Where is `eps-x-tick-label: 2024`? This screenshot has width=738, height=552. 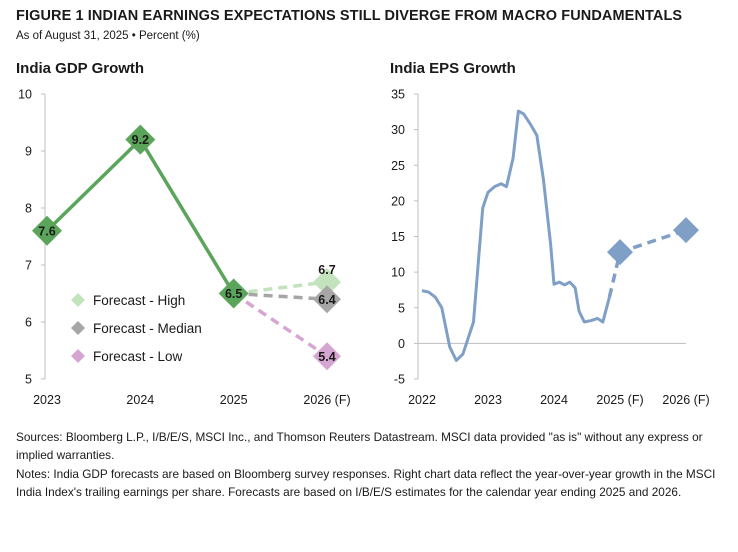
eps-x-tick-label: 2024 is located at coordinates (554, 400).